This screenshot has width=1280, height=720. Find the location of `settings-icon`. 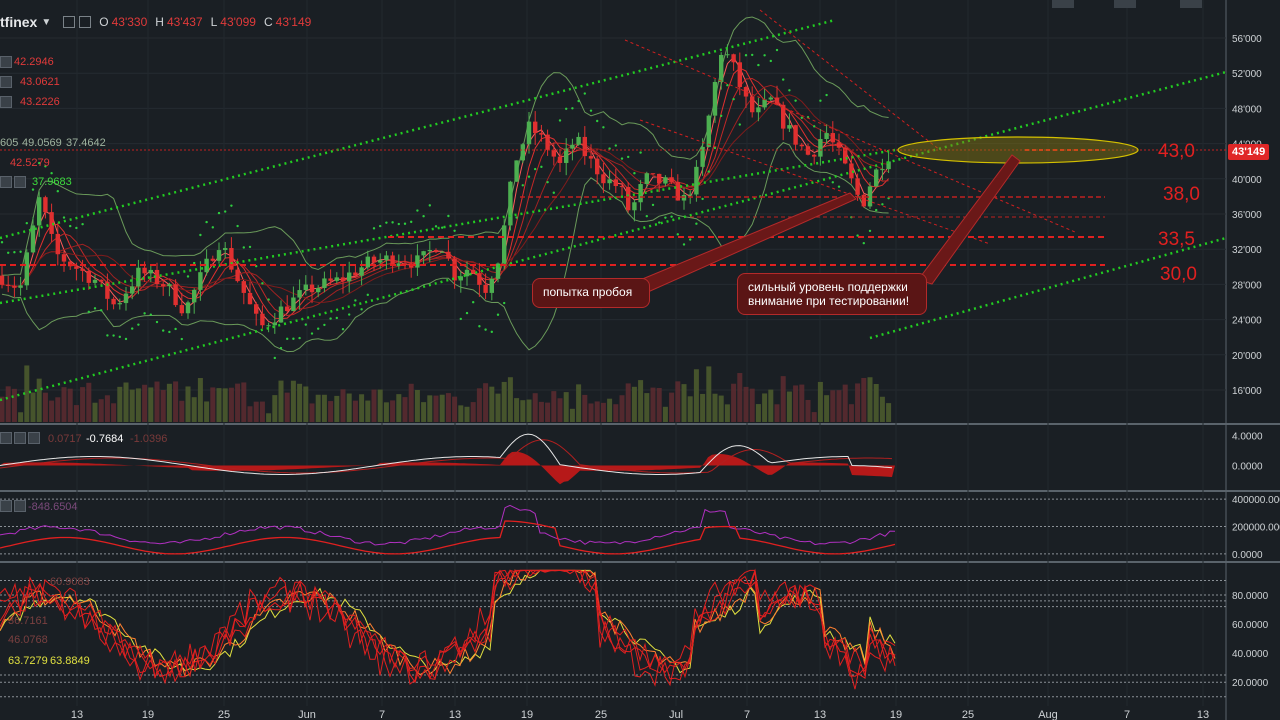

settings-icon is located at coordinates (69, 22).